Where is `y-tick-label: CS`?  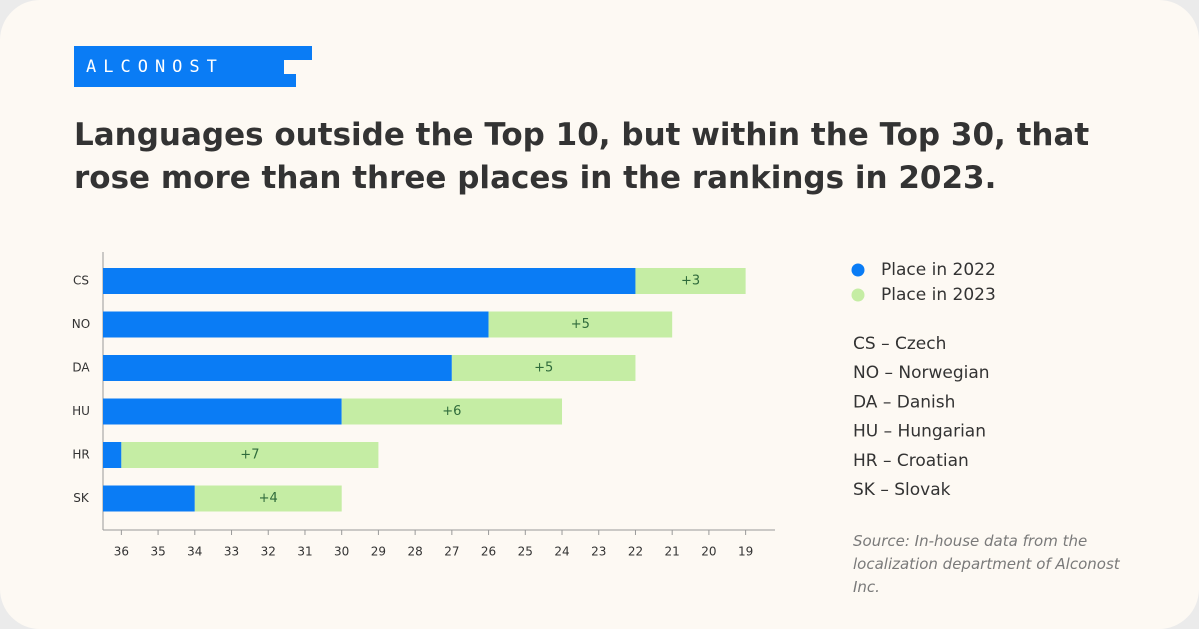
y-tick-label: CS is located at coordinates (81, 281).